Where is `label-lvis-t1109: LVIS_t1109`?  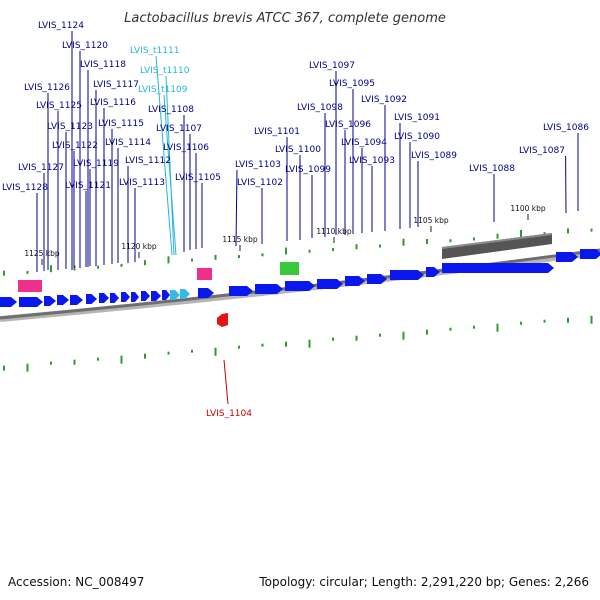
label-lvis-t1109: LVIS_t1109 is located at coordinates (163, 90).